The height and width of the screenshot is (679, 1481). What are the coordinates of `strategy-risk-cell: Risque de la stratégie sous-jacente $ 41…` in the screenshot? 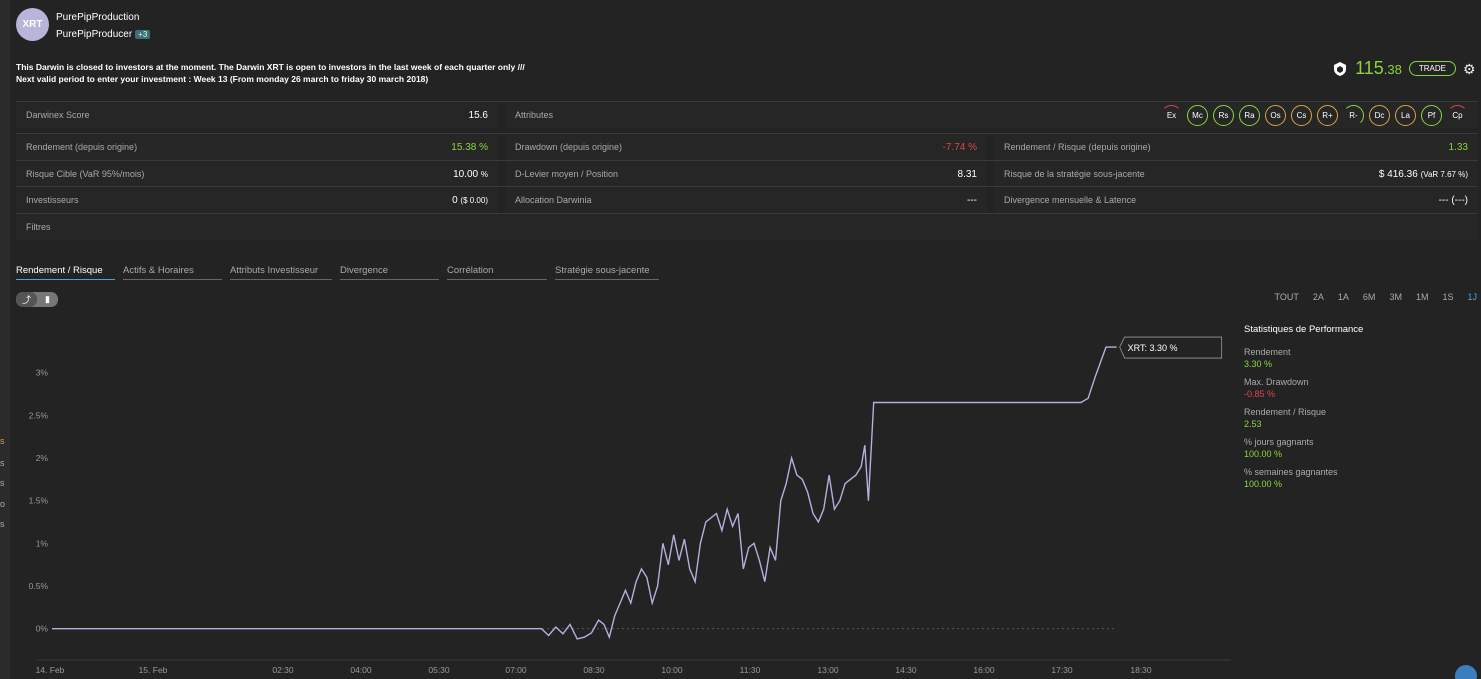 It's located at (1236, 174).